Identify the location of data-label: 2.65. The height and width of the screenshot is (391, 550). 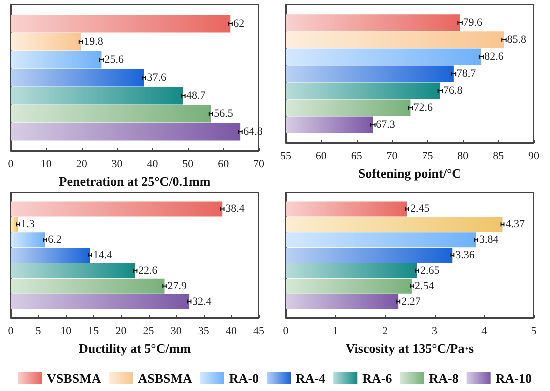
(430, 270).